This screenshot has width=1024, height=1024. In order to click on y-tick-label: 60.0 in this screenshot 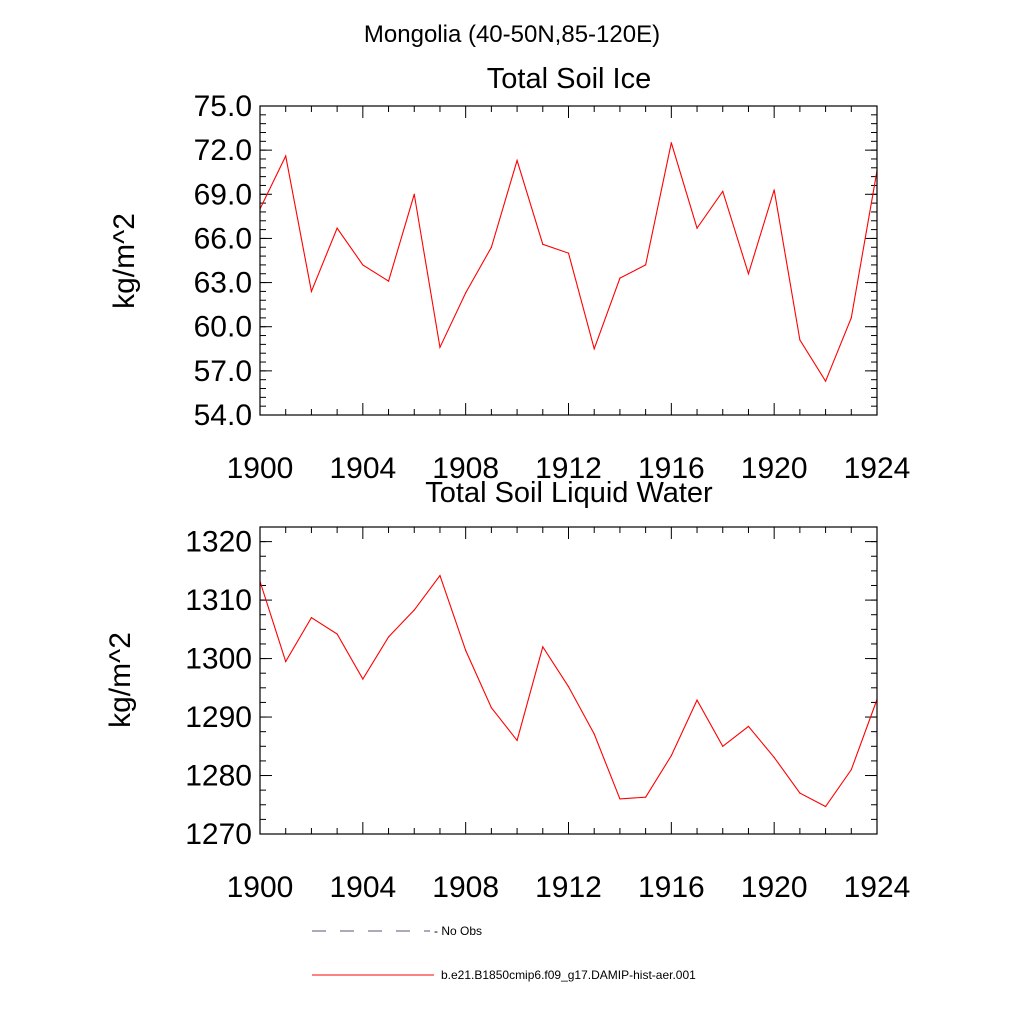, I will do `click(223, 327)`.